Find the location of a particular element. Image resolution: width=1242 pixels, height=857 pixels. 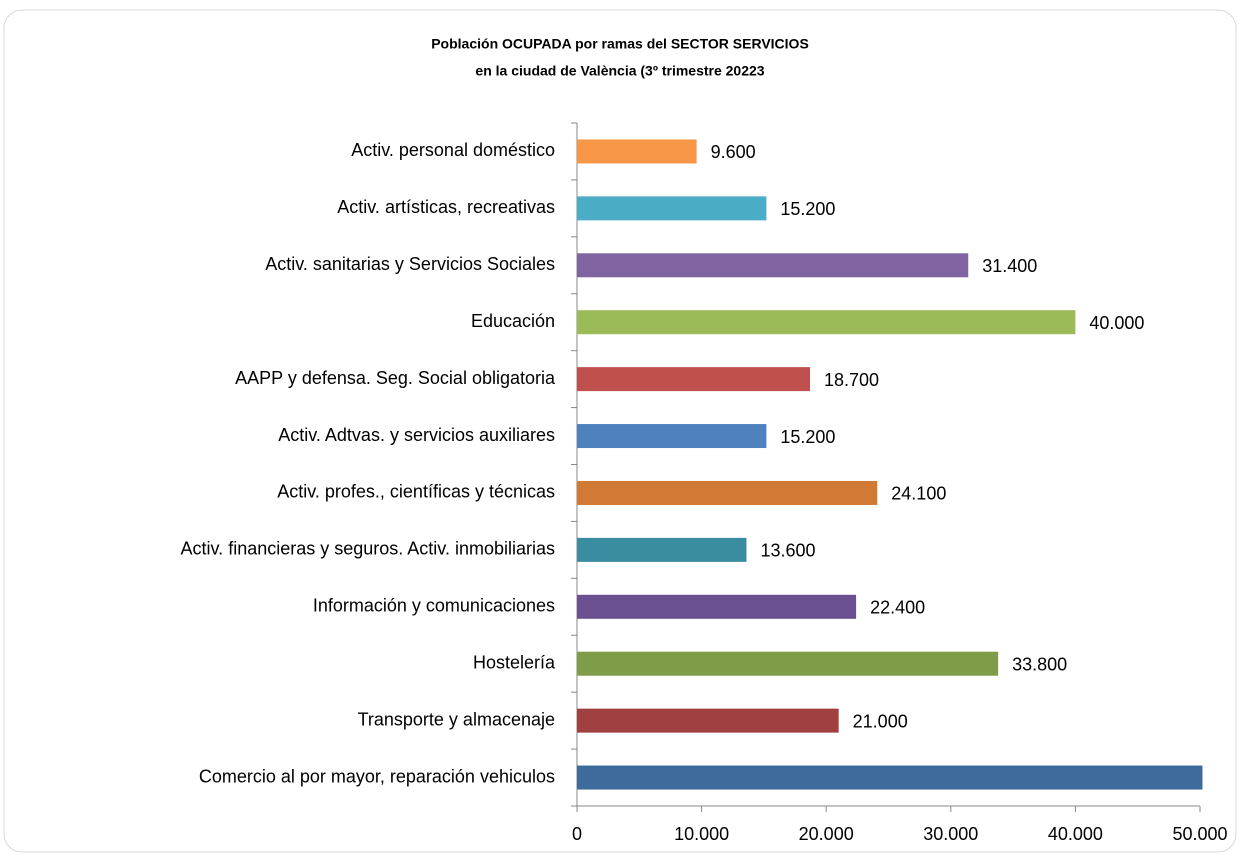

x-tick-label: 30.000 is located at coordinates (950, 834).